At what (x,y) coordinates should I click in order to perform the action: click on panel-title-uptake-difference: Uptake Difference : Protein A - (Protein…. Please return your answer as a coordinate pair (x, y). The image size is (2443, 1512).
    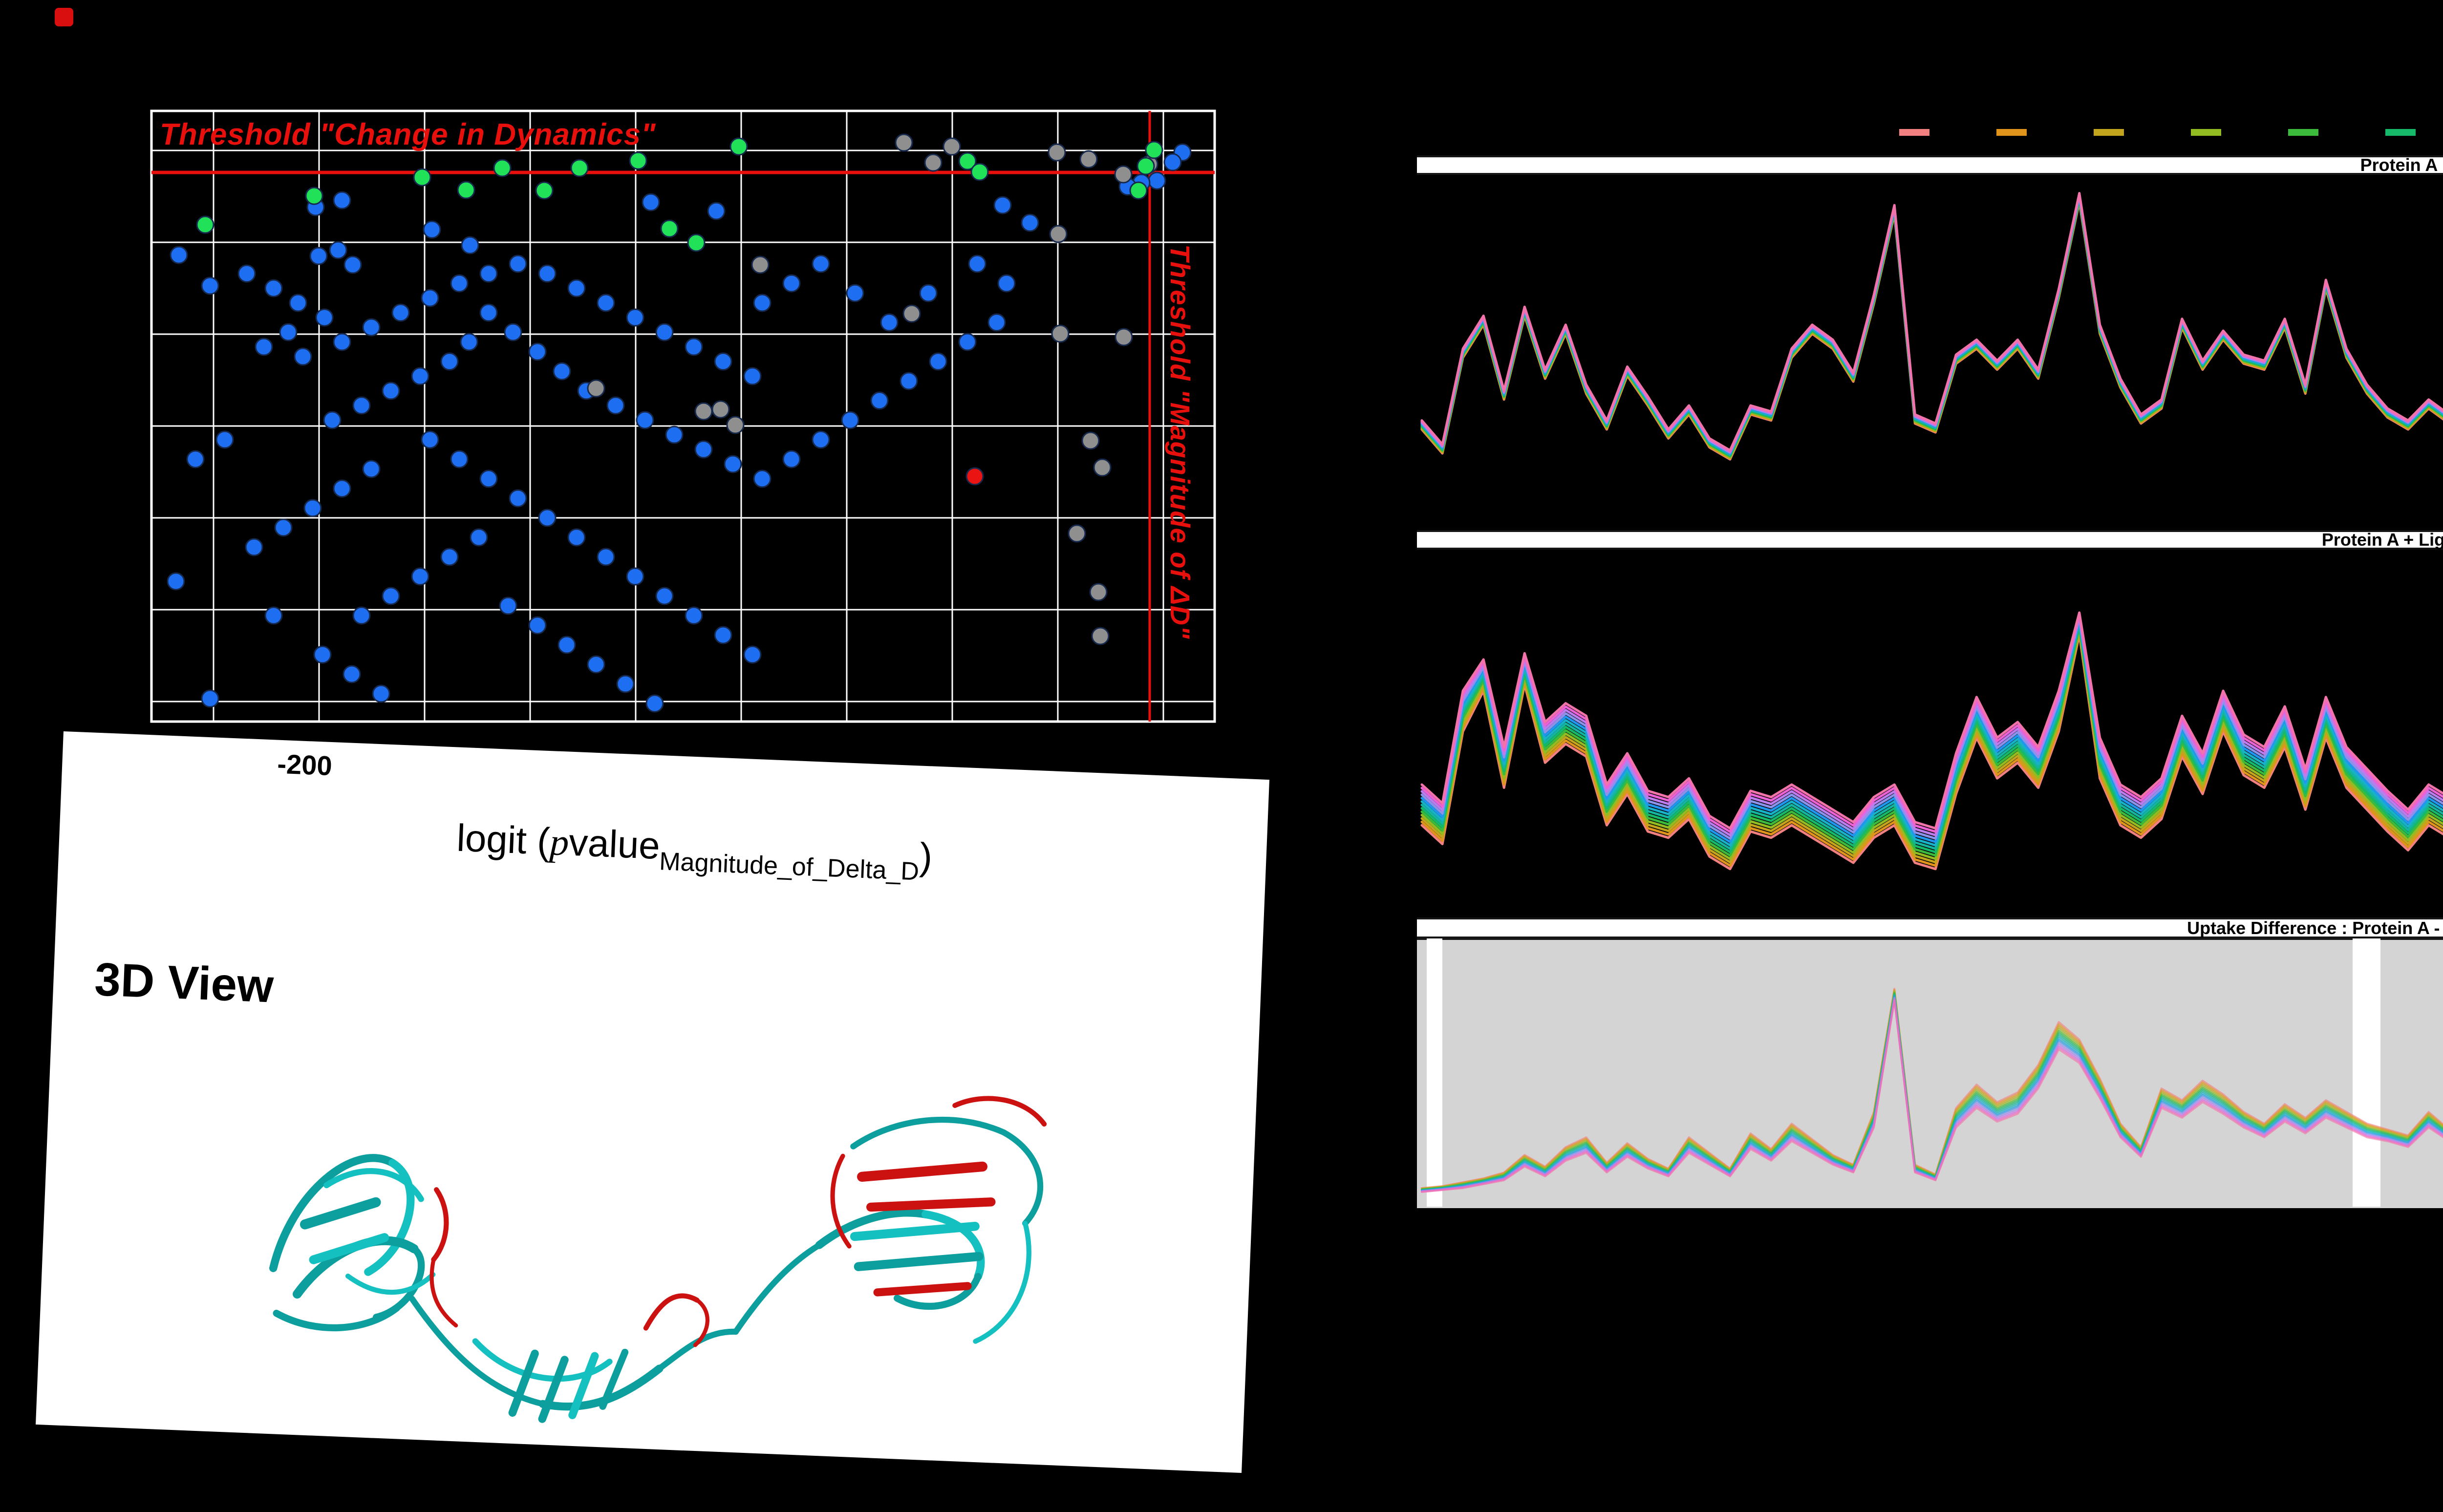
    Looking at the image, I should click on (1930, 928).